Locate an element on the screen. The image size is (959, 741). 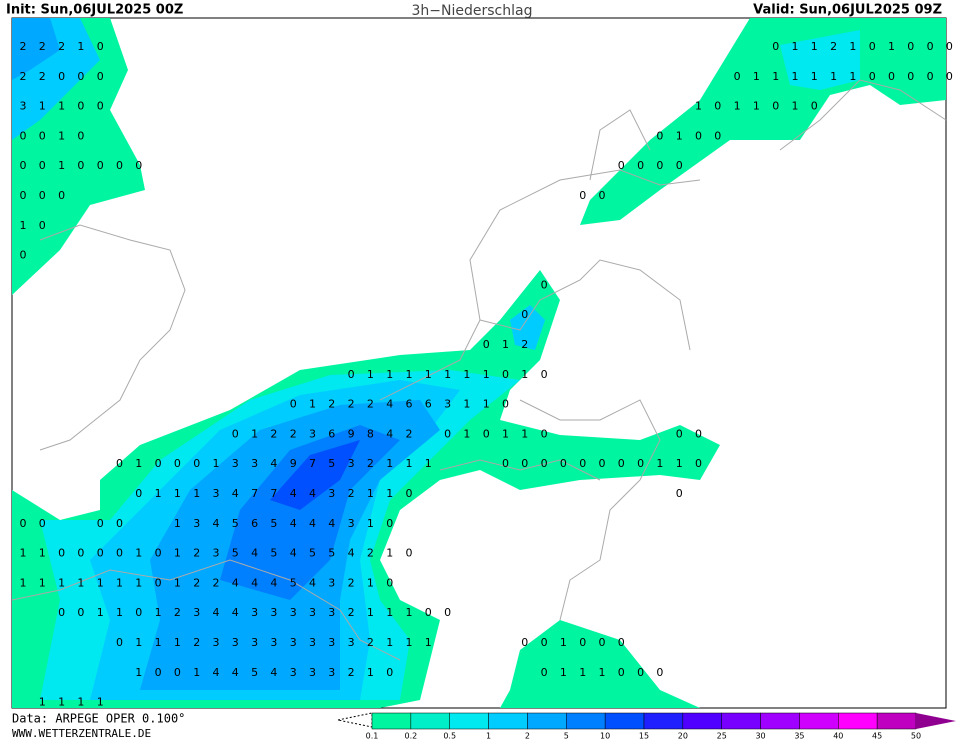
grid-value: 7 is located at coordinates (312, 463).